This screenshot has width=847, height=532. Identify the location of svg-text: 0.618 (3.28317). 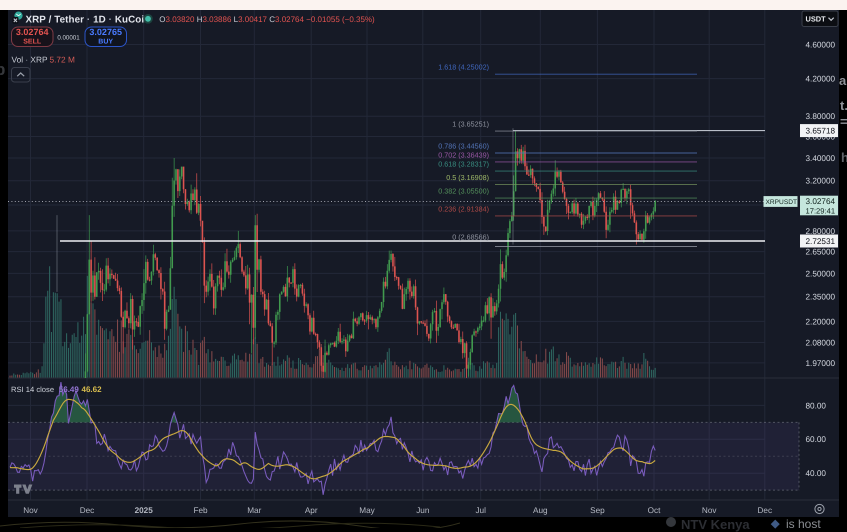
(463, 164).